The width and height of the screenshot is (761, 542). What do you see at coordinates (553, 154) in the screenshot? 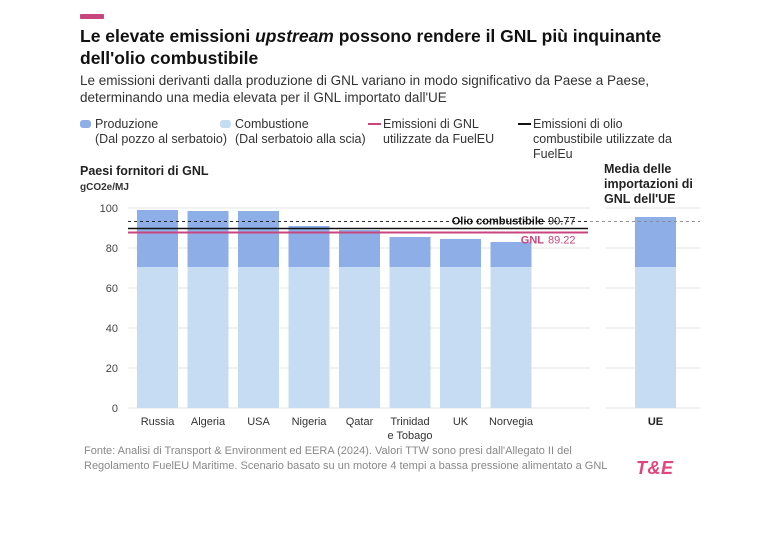
I see `legend-oil-sublabel-2: FuelEu` at bounding box center [553, 154].